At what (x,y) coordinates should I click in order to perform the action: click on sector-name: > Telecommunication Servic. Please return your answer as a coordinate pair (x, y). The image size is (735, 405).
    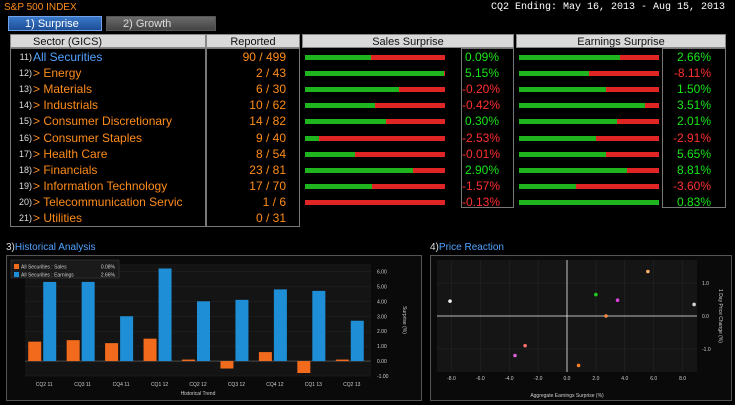
    Looking at the image, I should click on (108, 201).